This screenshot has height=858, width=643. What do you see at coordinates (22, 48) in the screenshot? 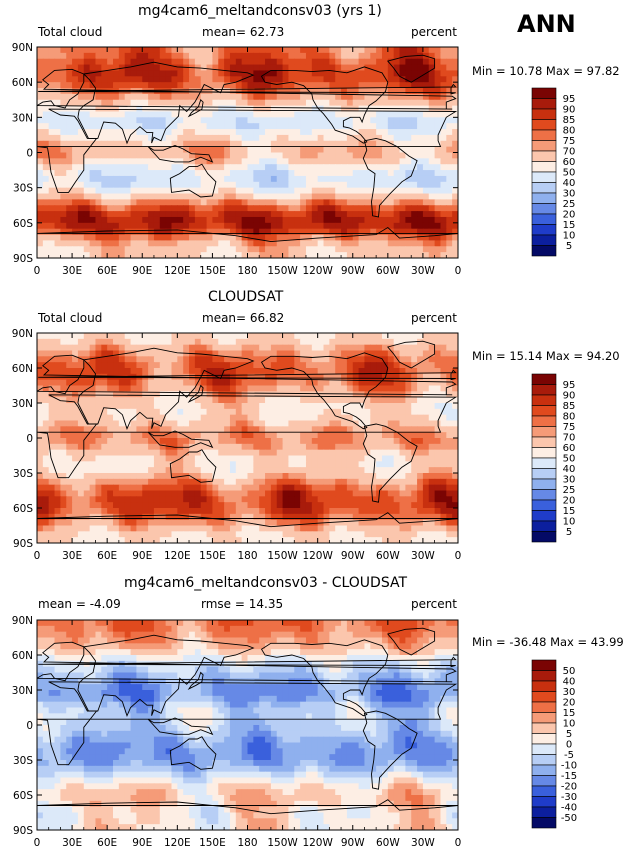
I see `panel1-ytick-label: 90N` at bounding box center [22, 48].